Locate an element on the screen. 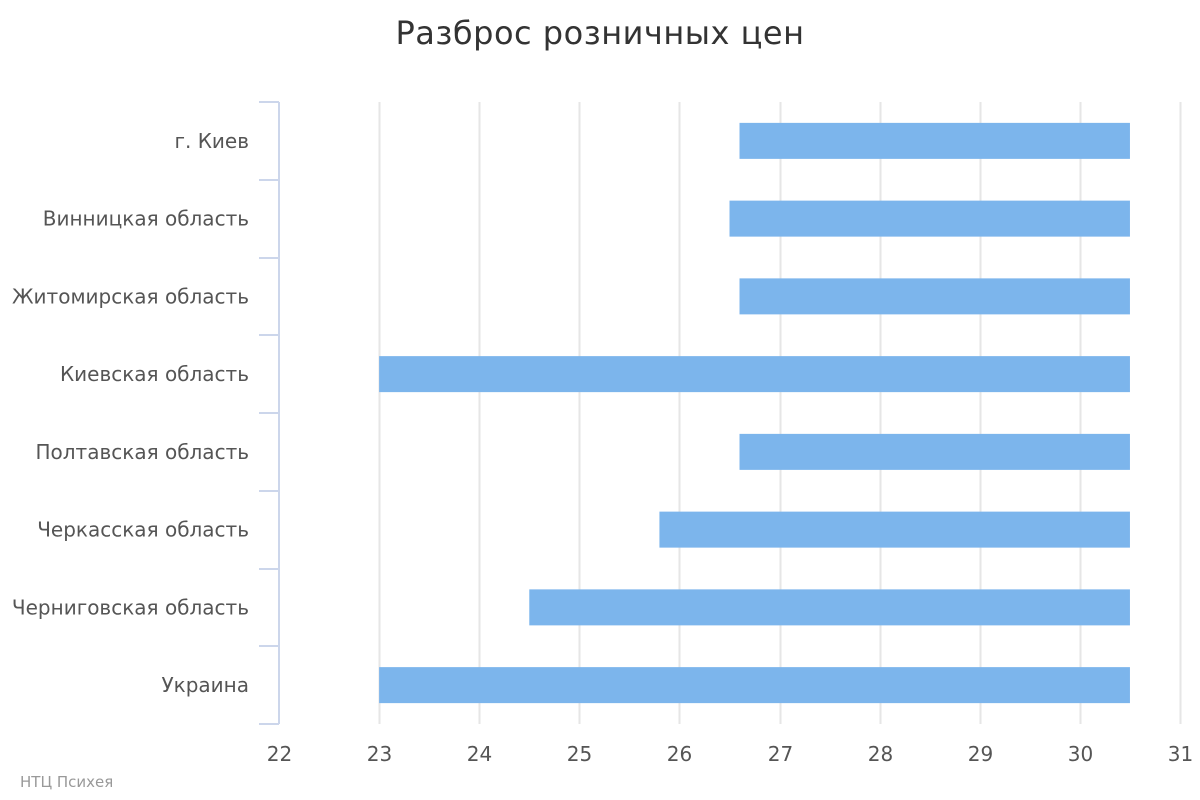  x-tick-label: 29 is located at coordinates (980, 754).